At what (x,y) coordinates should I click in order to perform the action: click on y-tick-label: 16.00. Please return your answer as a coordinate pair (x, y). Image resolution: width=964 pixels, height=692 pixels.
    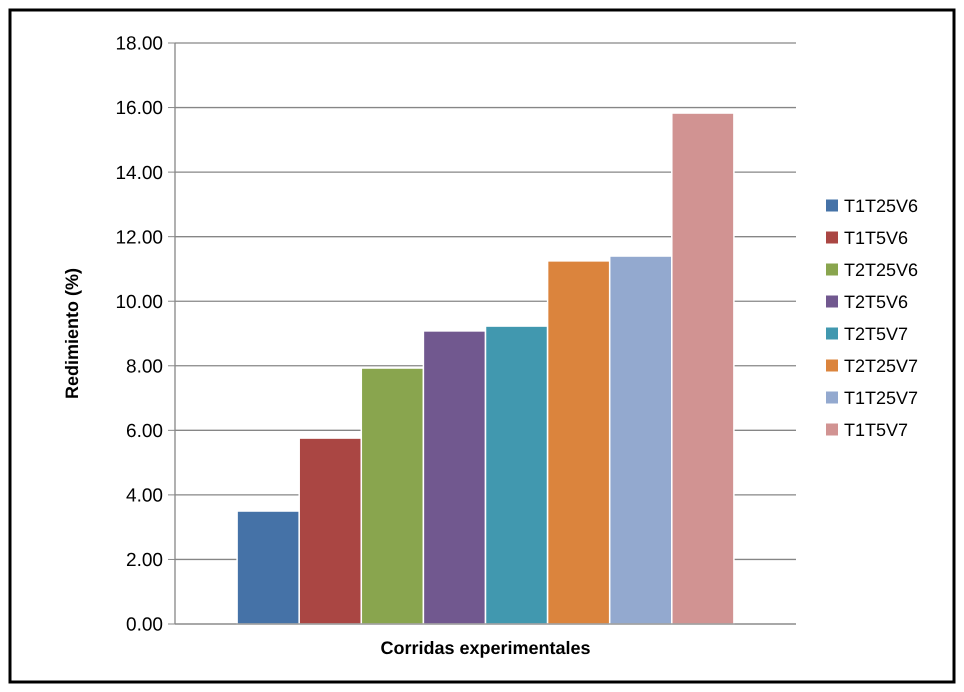
    Looking at the image, I should click on (139, 109).